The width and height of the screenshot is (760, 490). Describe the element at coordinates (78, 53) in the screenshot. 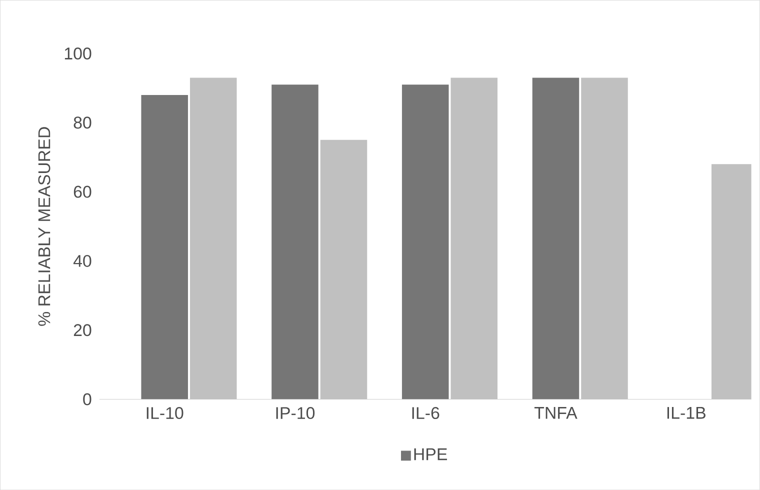

I see `y-tick-label: 100` at that location.